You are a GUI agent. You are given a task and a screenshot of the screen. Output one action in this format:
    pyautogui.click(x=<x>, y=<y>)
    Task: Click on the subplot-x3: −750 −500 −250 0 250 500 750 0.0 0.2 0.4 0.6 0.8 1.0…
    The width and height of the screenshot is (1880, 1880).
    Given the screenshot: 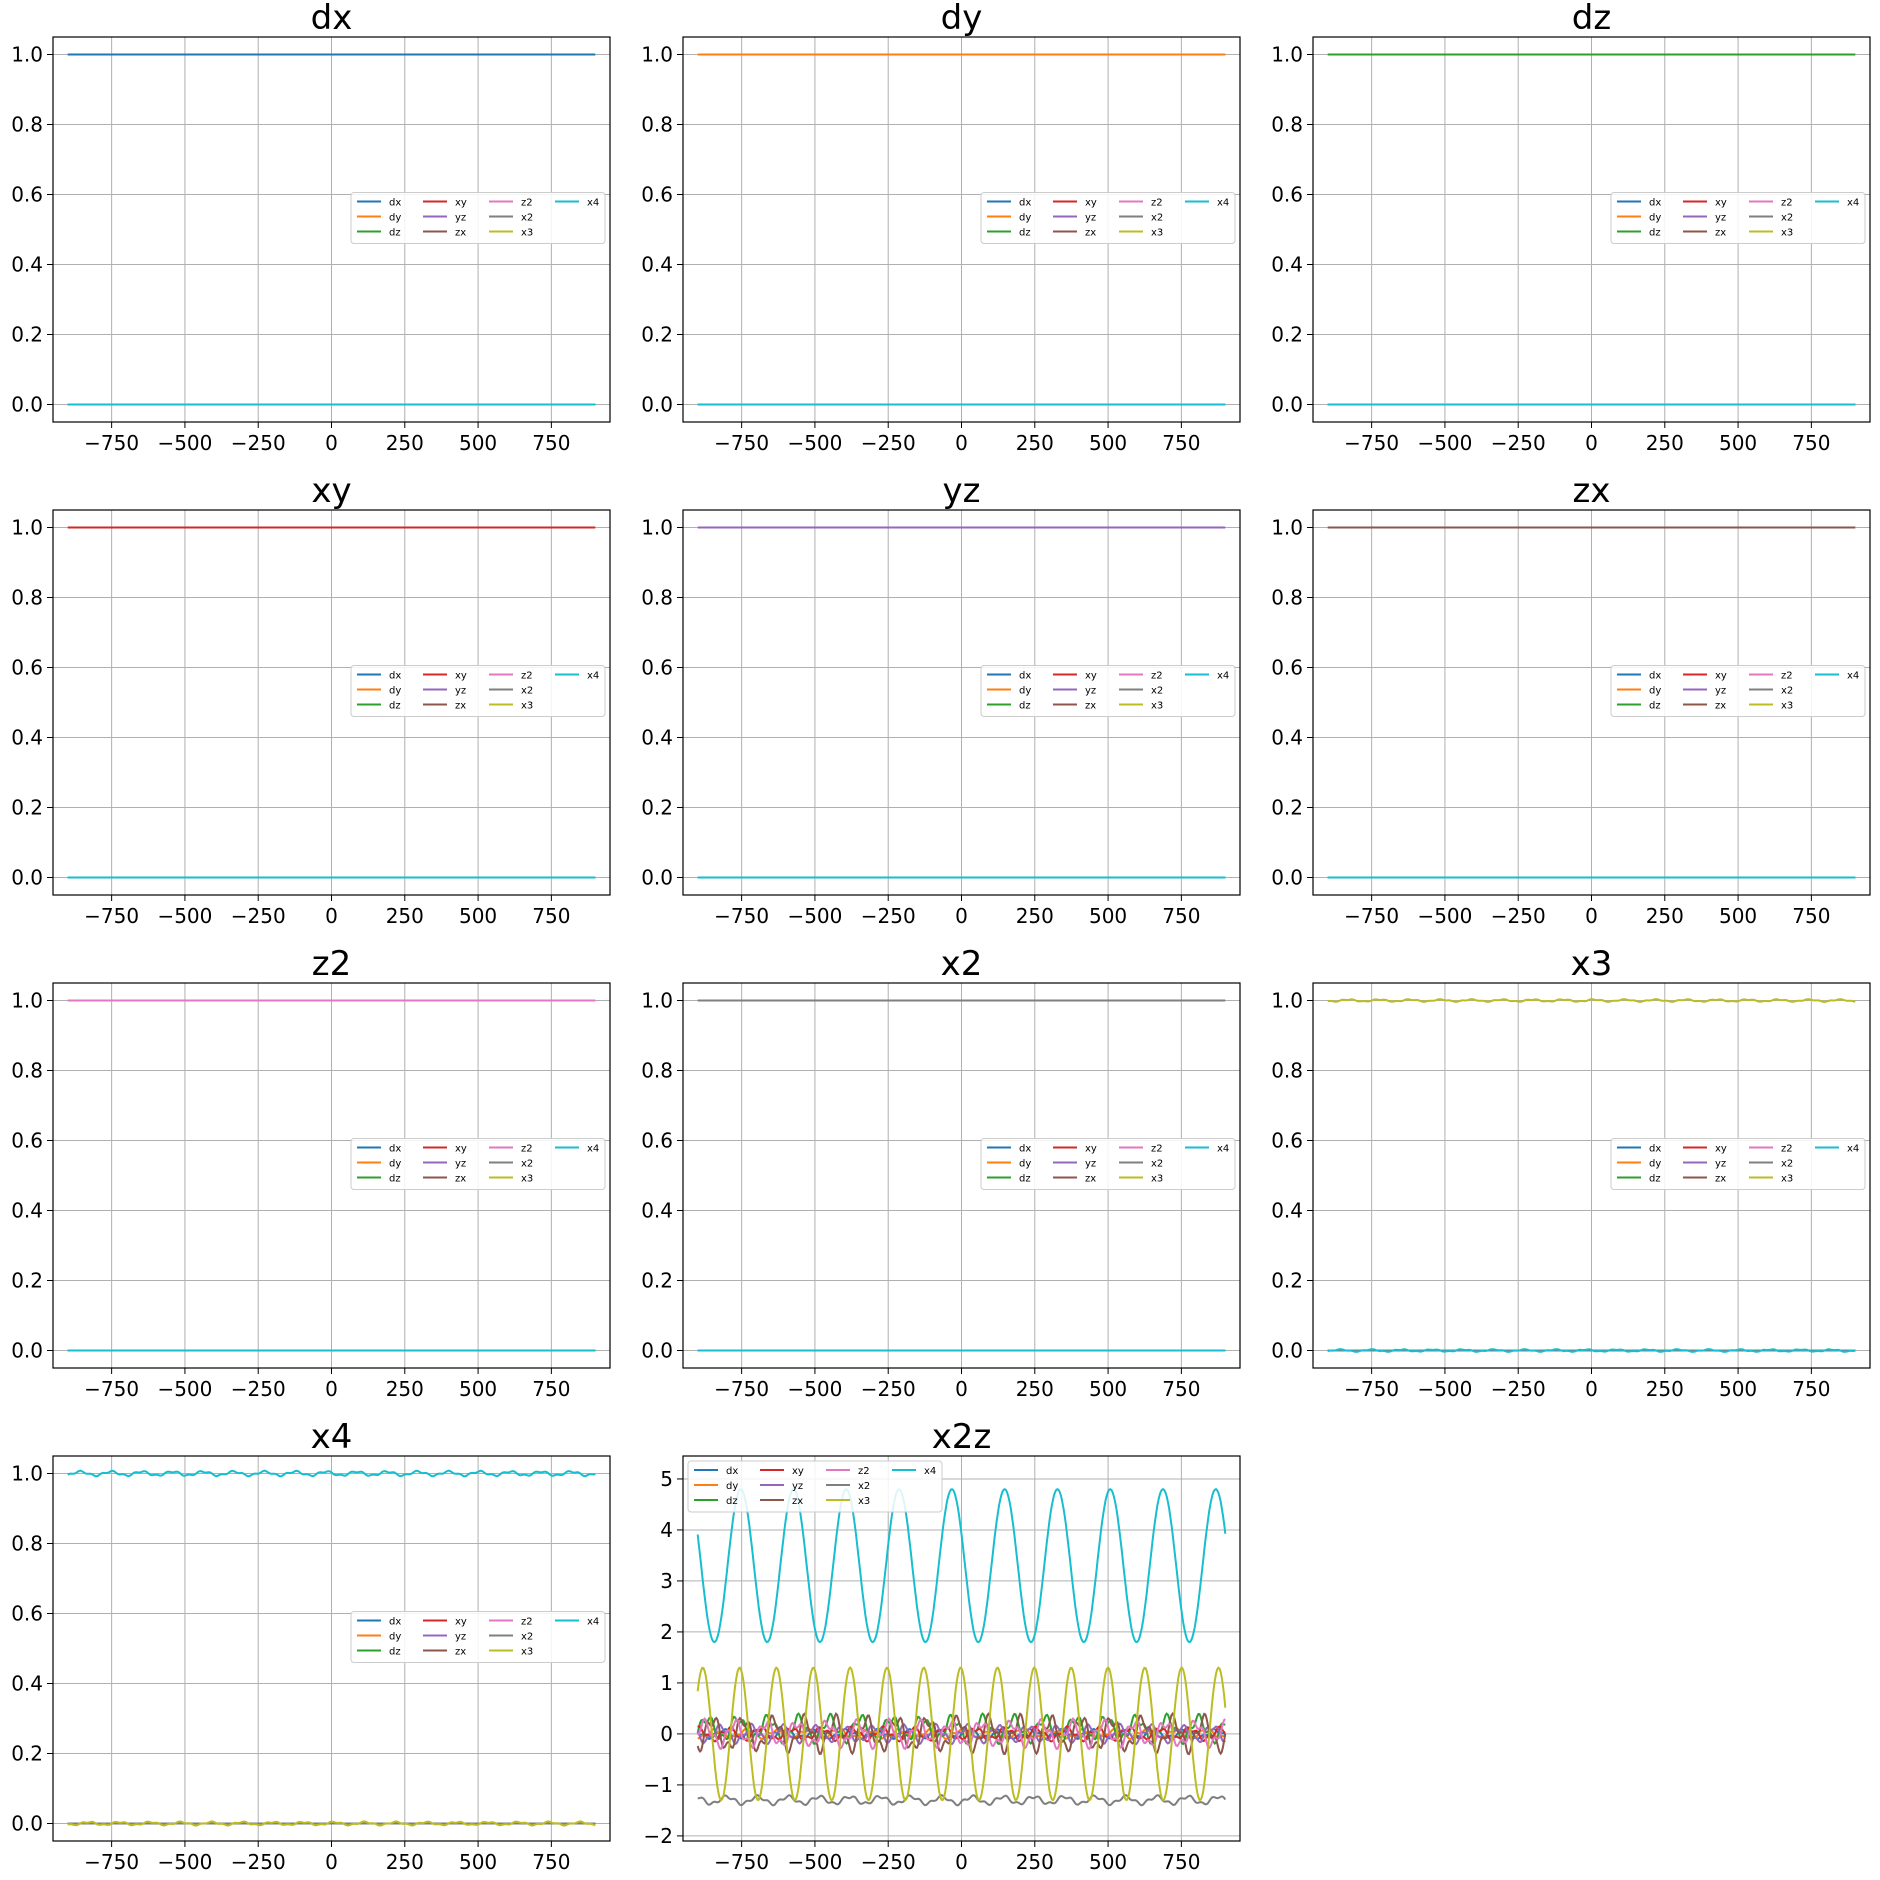 What is the action you would take?
    pyautogui.click(x=1571, y=1172)
    